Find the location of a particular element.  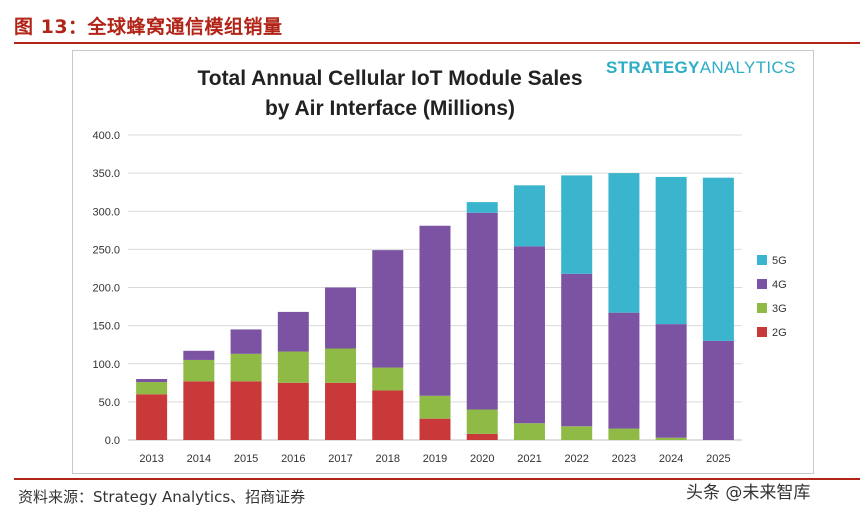

legend-swatch-3g is located at coordinates (762, 308).